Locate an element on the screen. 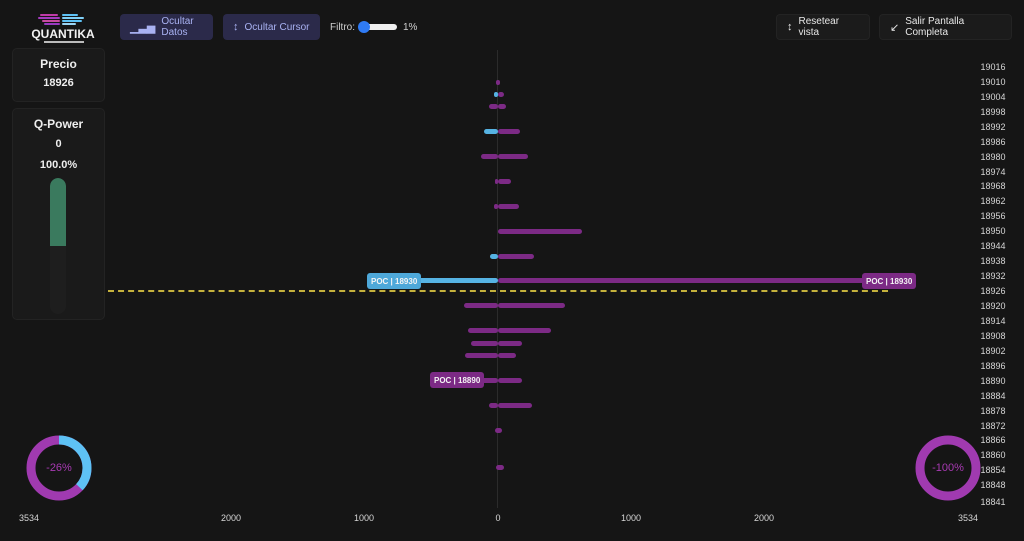 Image resolution: width=1024 pixels, height=541 pixels. qpower-value: 0 is located at coordinates (58, 144).